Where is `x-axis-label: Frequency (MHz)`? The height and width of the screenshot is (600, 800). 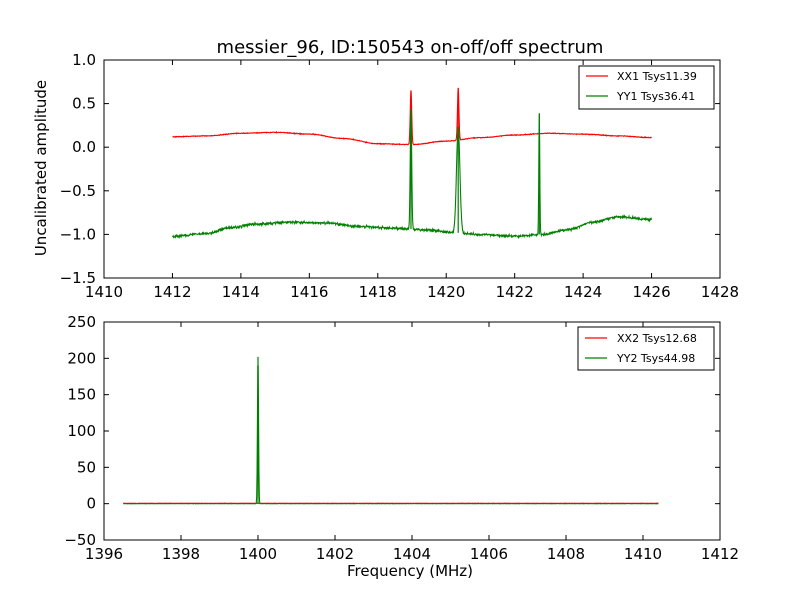 x-axis-label: Frequency (MHz) is located at coordinates (410, 571).